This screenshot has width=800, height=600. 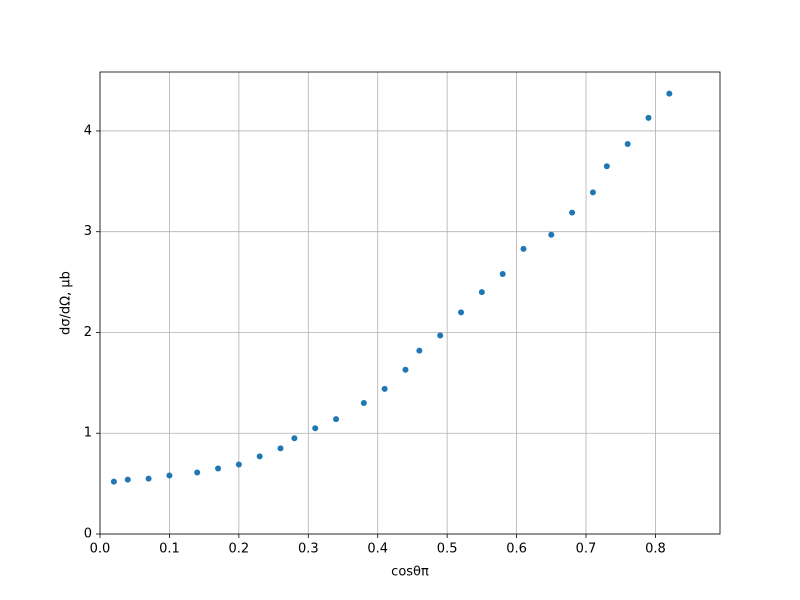 What do you see at coordinates (88, 433) in the screenshot?
I see `y-tick-label: 1` at bounding box center [88, 433].